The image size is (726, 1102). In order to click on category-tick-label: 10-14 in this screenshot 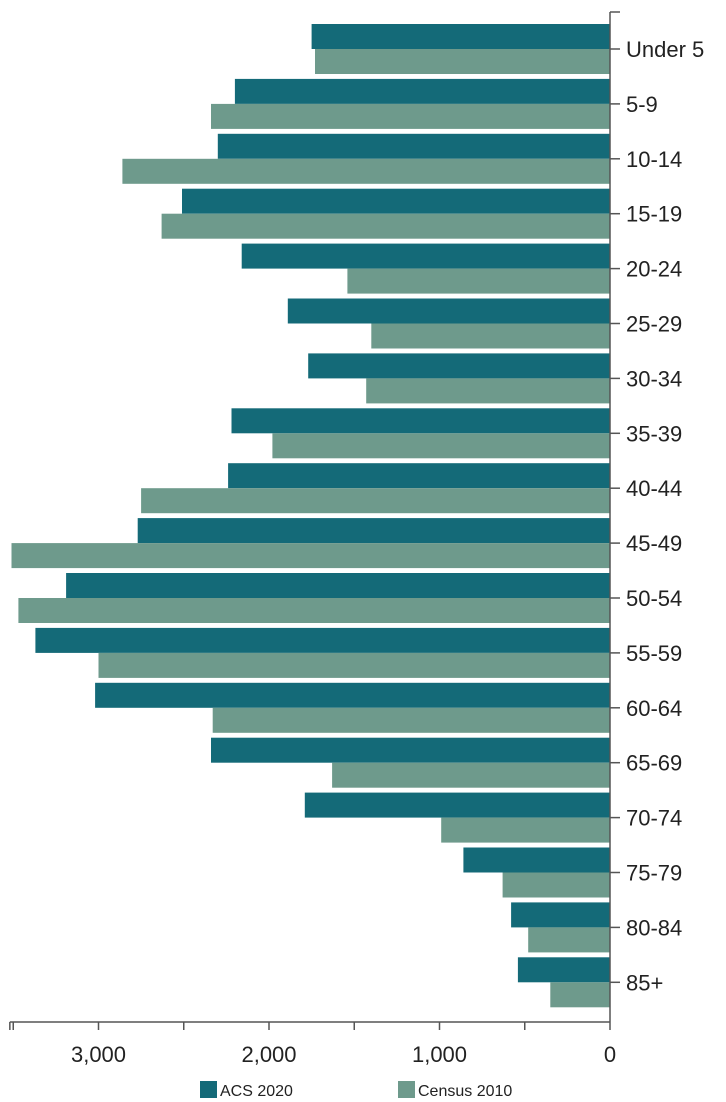, I will do `click(654, 159)`.